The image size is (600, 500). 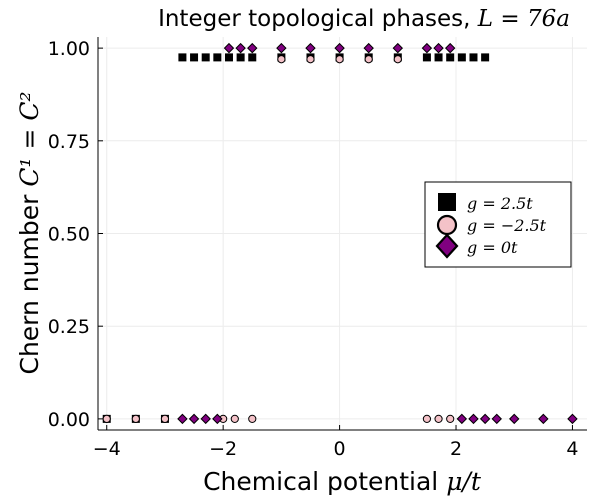 What do you see at coordinates (364, 19) in the screenshot?
I see `chart-title: Integer topological phases, L = 76a` at bounding box center [364, 19].